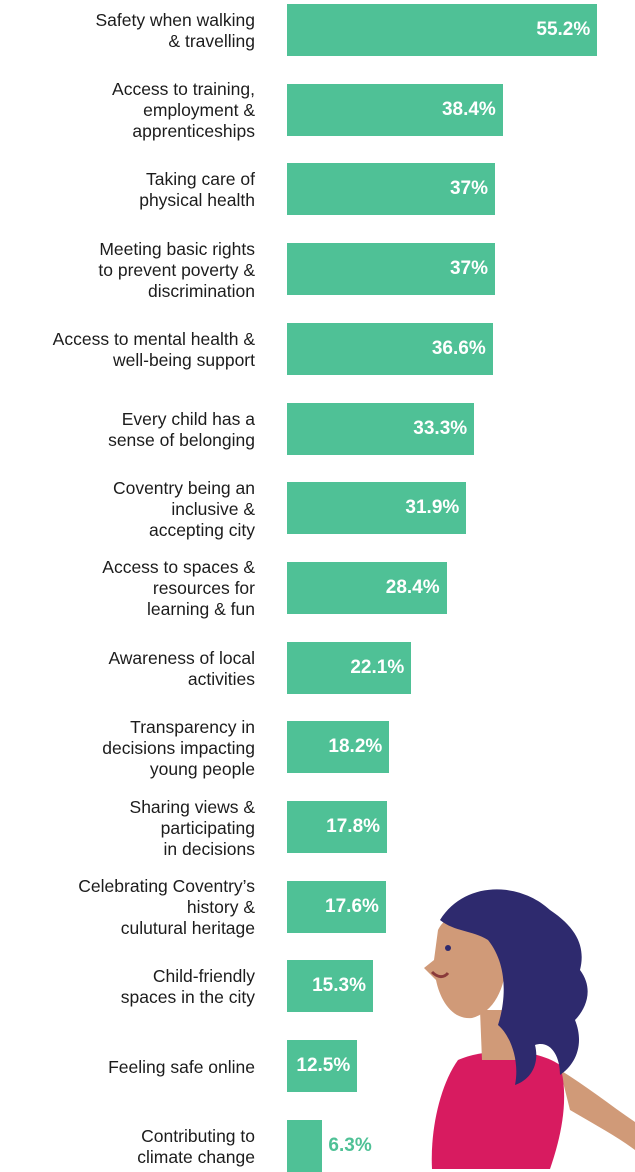 This screenshot has width=635, height=1172. I want to click on girl-hair, so click(514, 987).